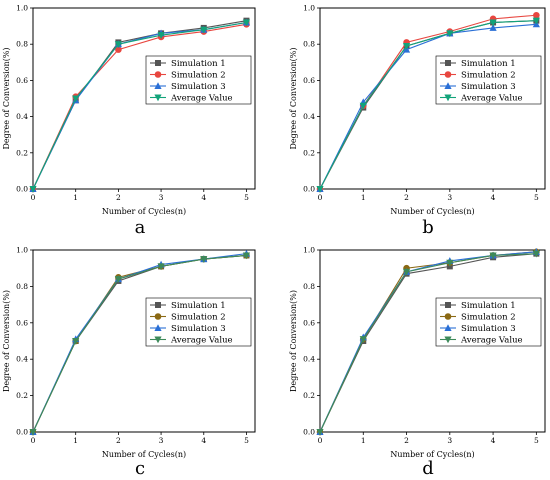 The width and height of the screenshot is (550, 480). I want to click on y-tick-label: 0.8, so click(309, 44).